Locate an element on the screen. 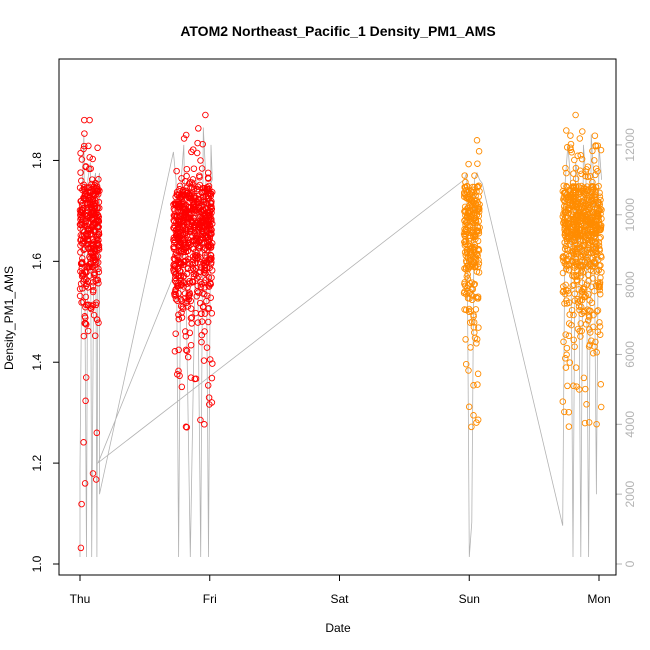  y2-tick-label: 12000 is located at coordinates (630, 145).